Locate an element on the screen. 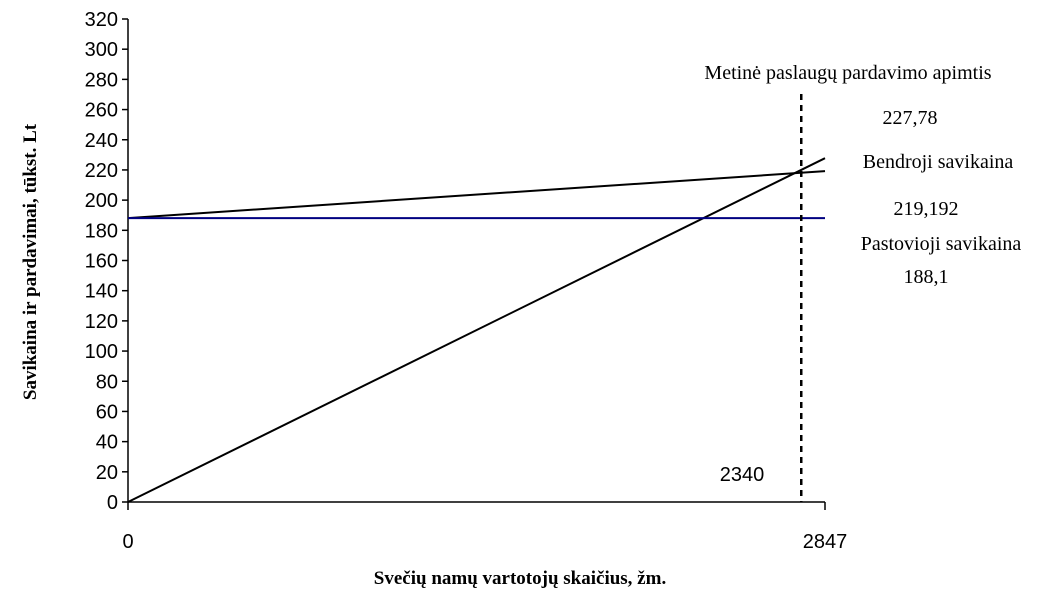 This screenshot has width=1040, height=603. x-axis-title: Svečių namų vartotojų skaičius, žm. is located at coordinates (520, 578).